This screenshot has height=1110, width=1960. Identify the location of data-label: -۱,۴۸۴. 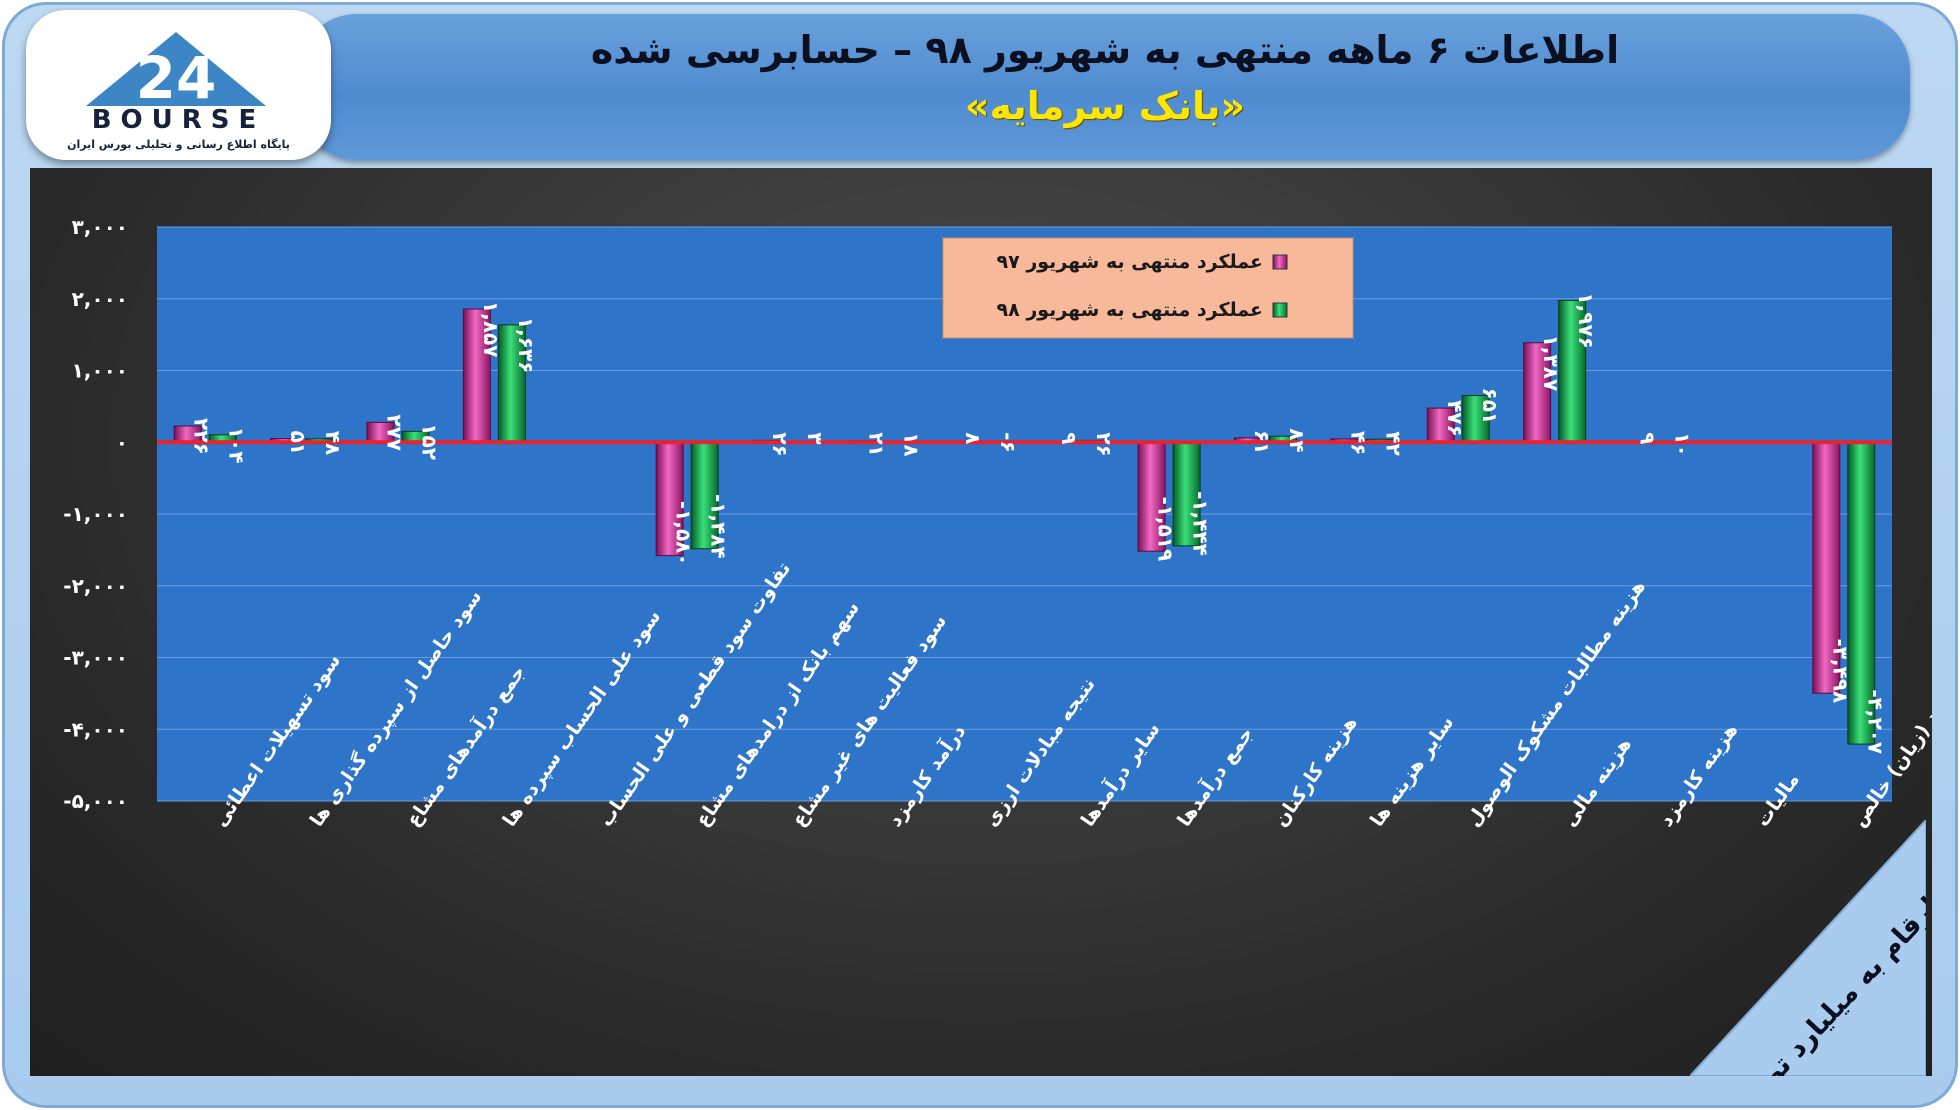
(719, 526).